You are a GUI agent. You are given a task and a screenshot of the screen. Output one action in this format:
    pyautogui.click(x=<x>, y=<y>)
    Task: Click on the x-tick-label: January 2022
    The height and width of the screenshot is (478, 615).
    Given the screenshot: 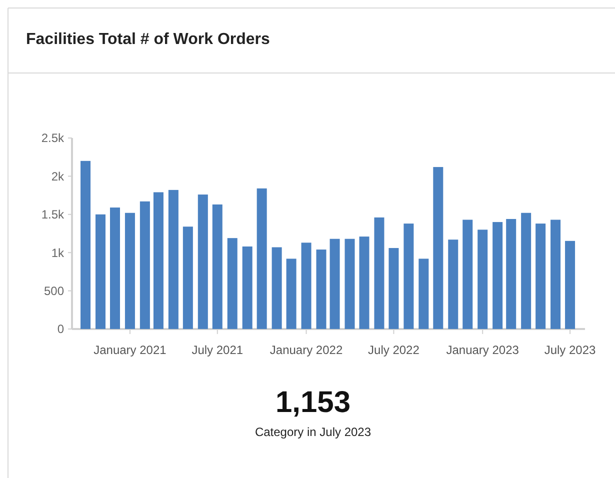 What is the action you would take?
    pyautogui.click(x=306, y=350)
    